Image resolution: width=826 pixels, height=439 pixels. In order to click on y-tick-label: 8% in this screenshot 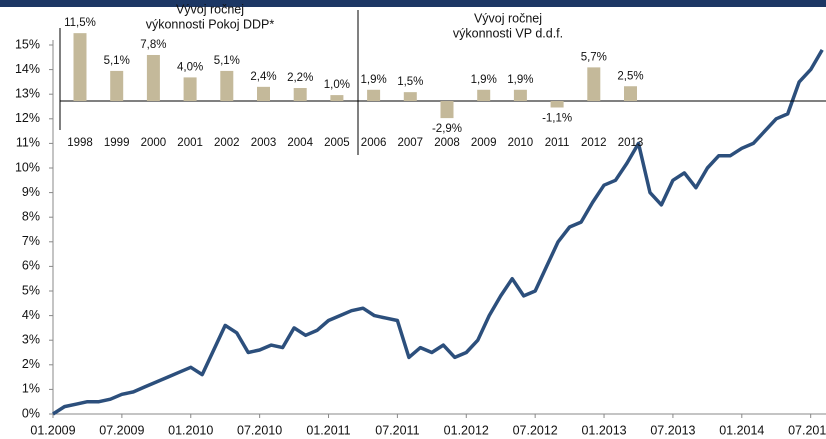, I will do `click(31, 216)`.